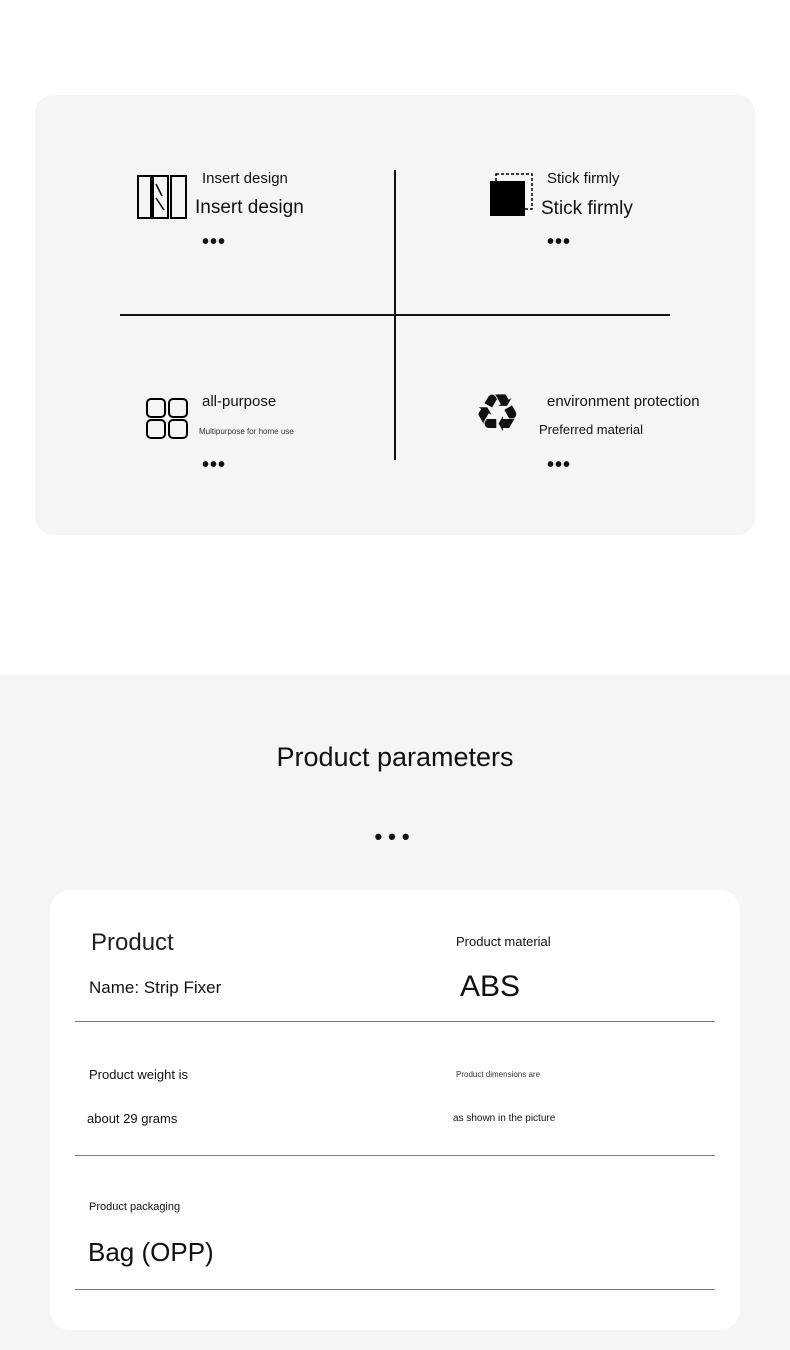 The height and width of the screenshot is (1350, 790). I want to click on section-title: Product parameters, so click(395, 757).